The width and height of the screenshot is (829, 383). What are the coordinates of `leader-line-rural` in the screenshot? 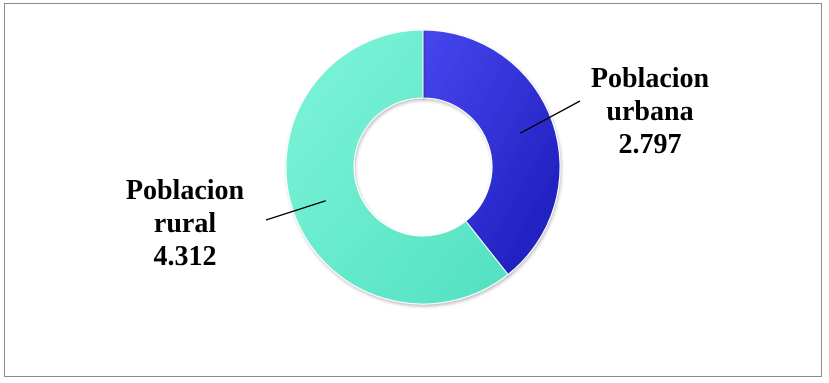 It's located at (295, 210).